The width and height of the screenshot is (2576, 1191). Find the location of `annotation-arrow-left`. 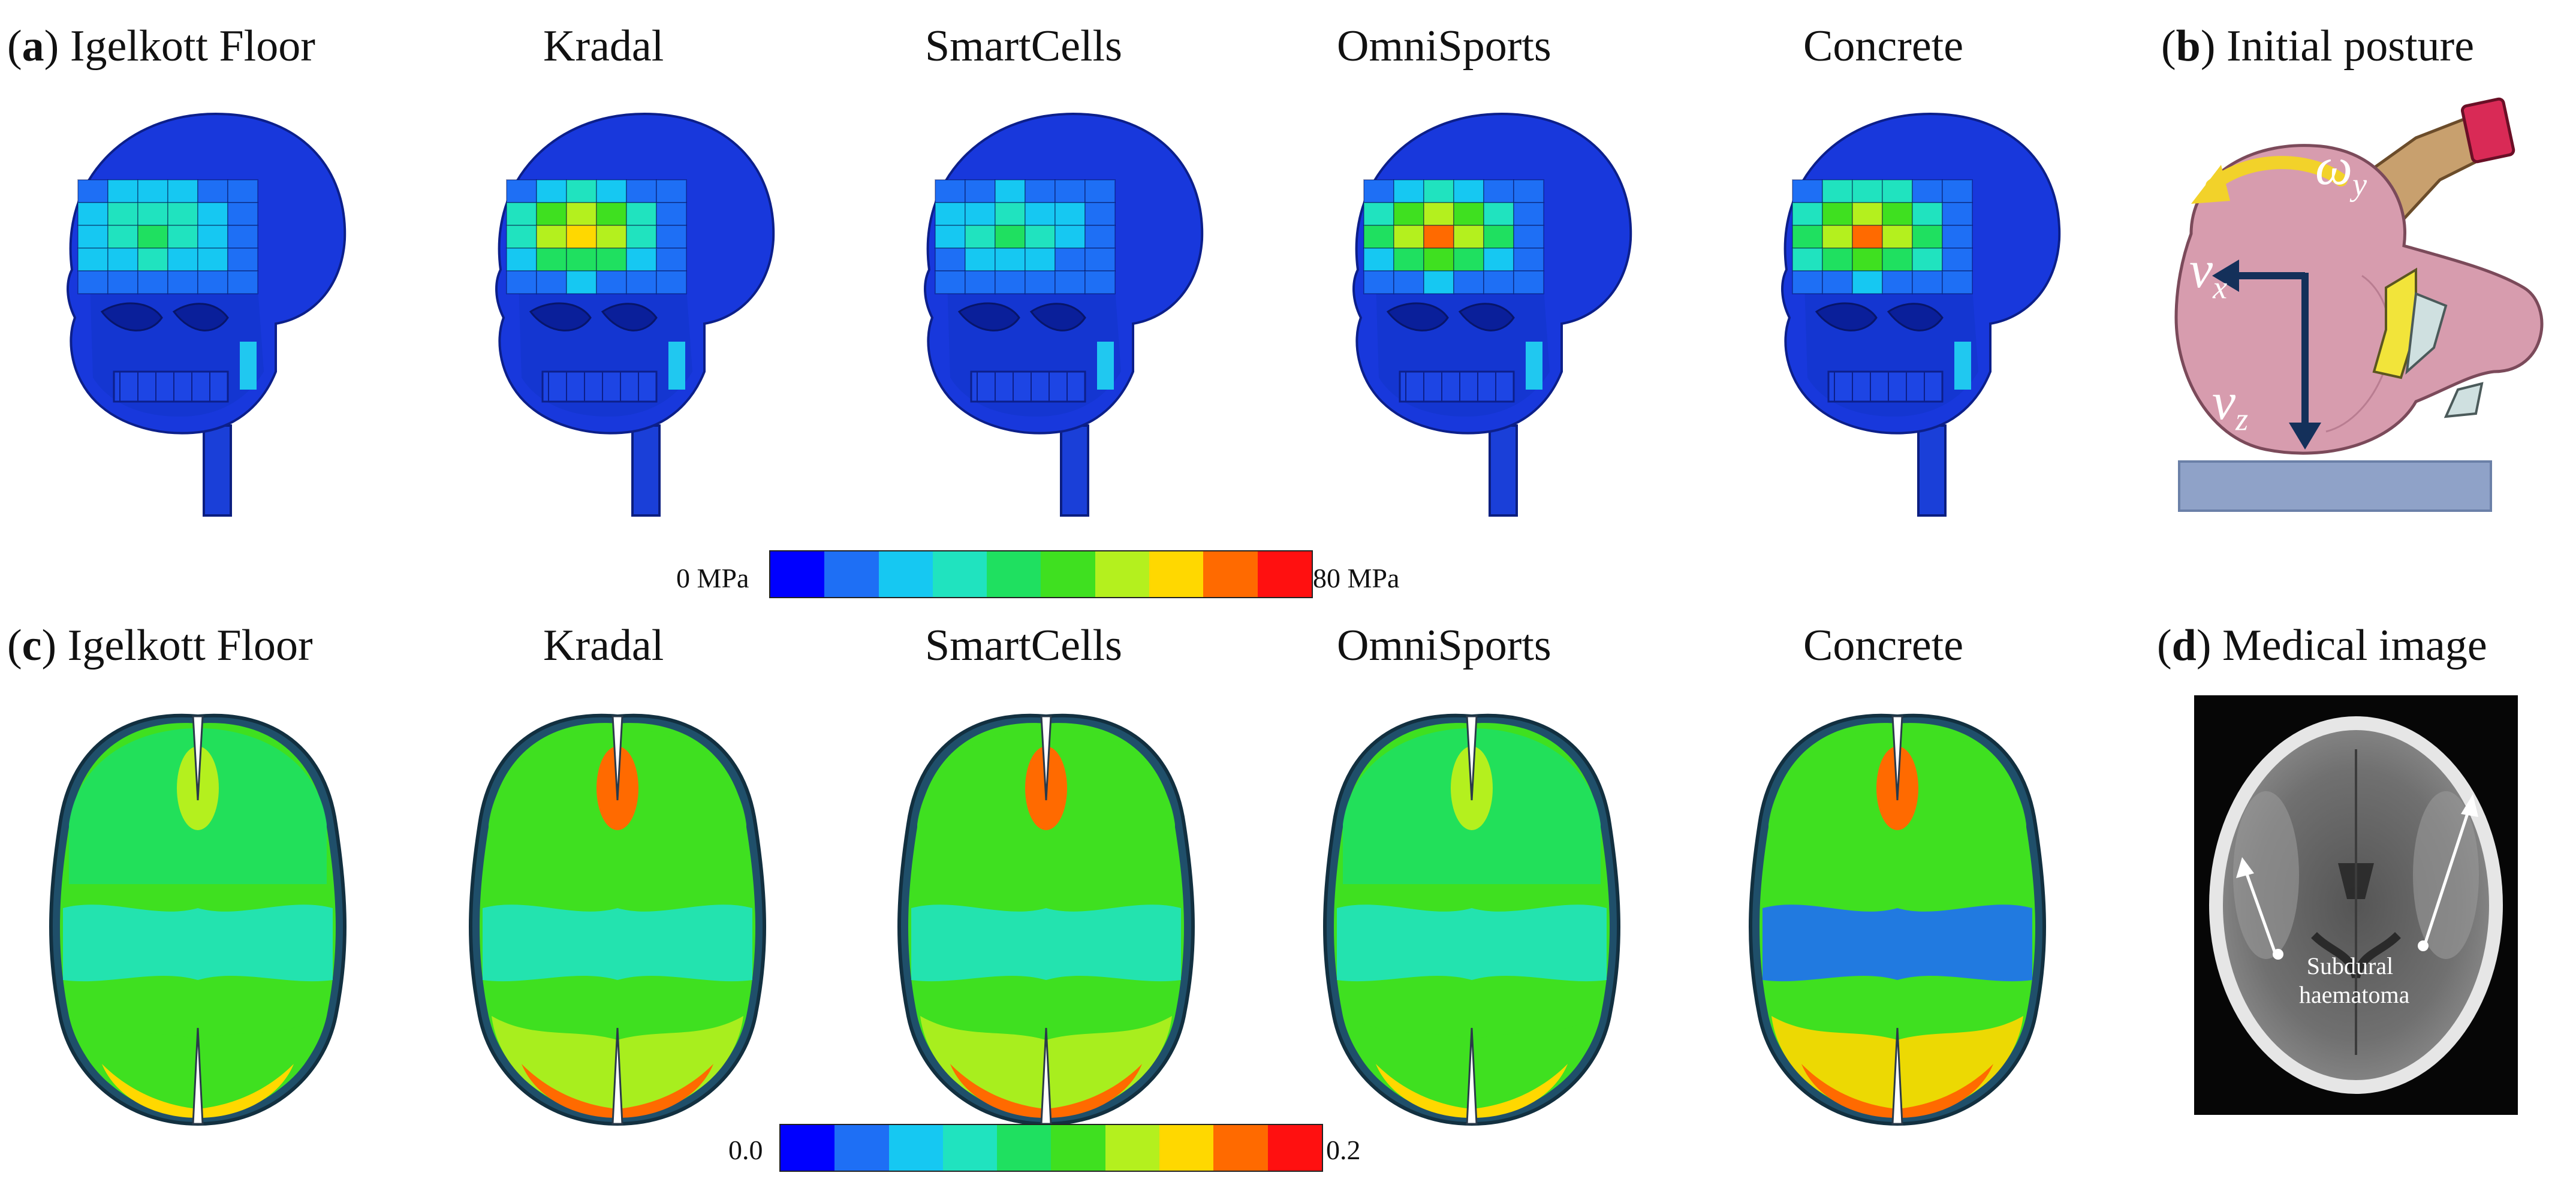

annotation-arrow-left is located at coordinates (2260, 912).